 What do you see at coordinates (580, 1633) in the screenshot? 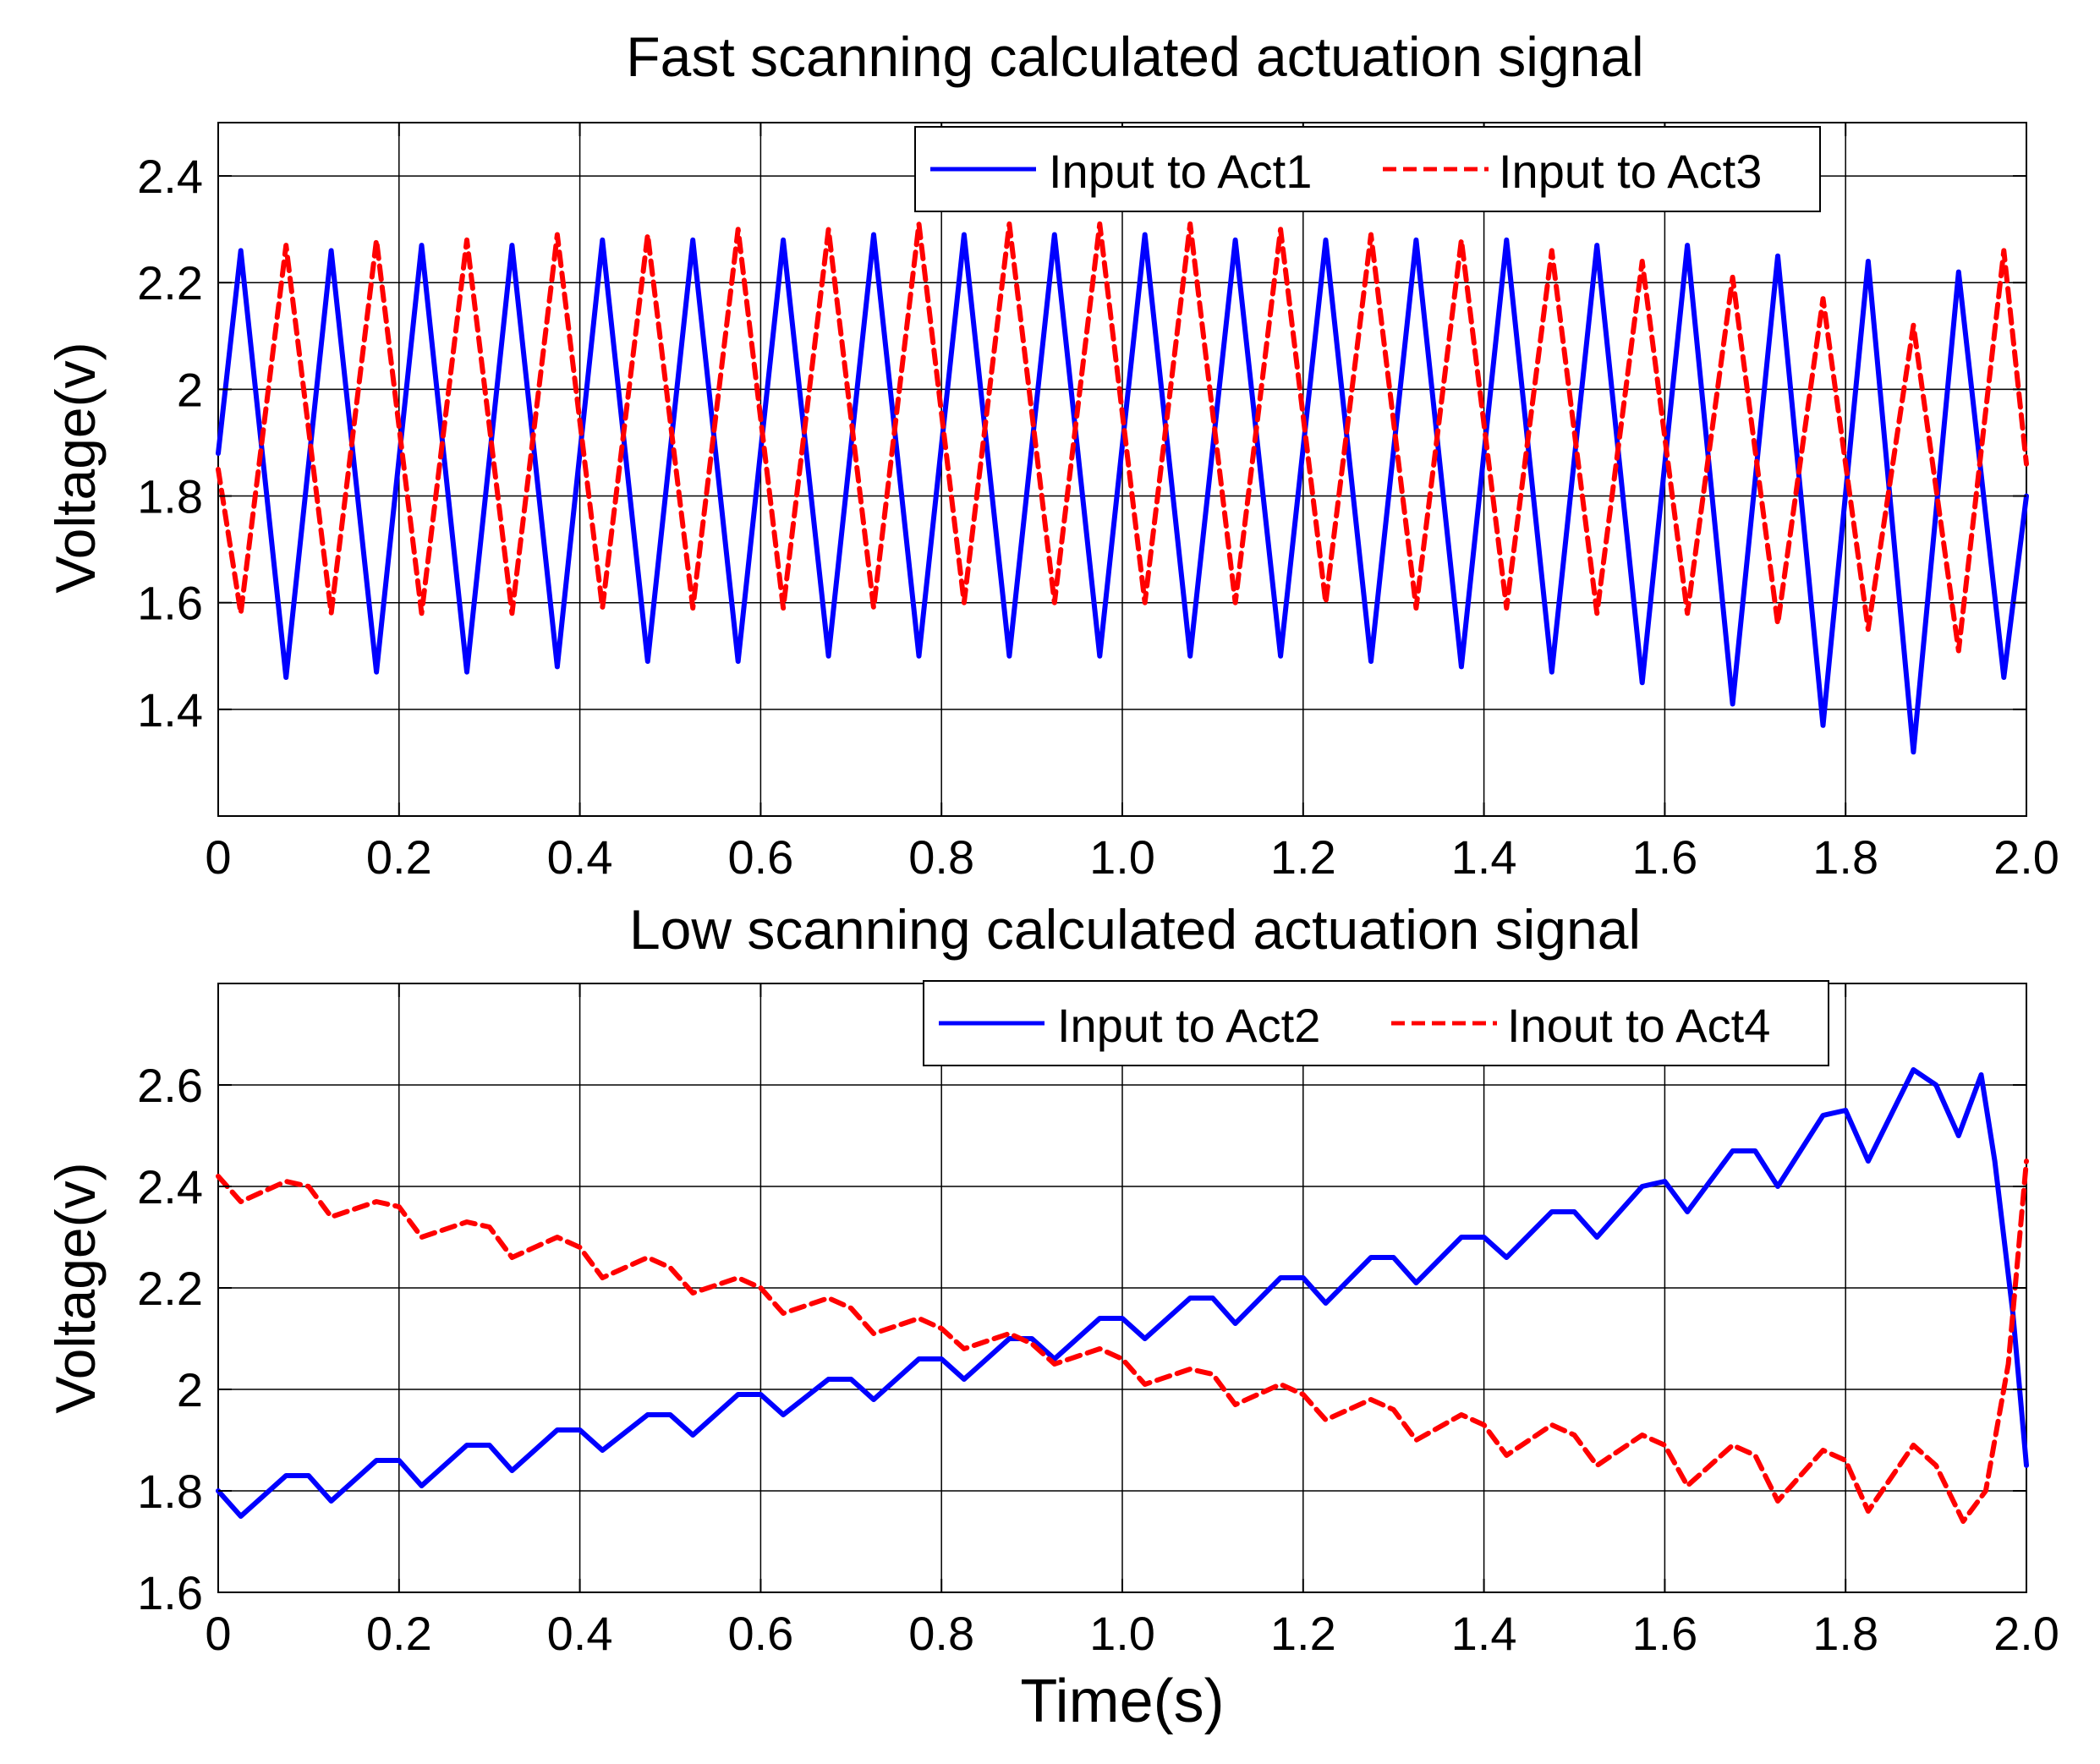
I see `bottom-x-tick-label: 0.4` at bounding box center [580, 1633].